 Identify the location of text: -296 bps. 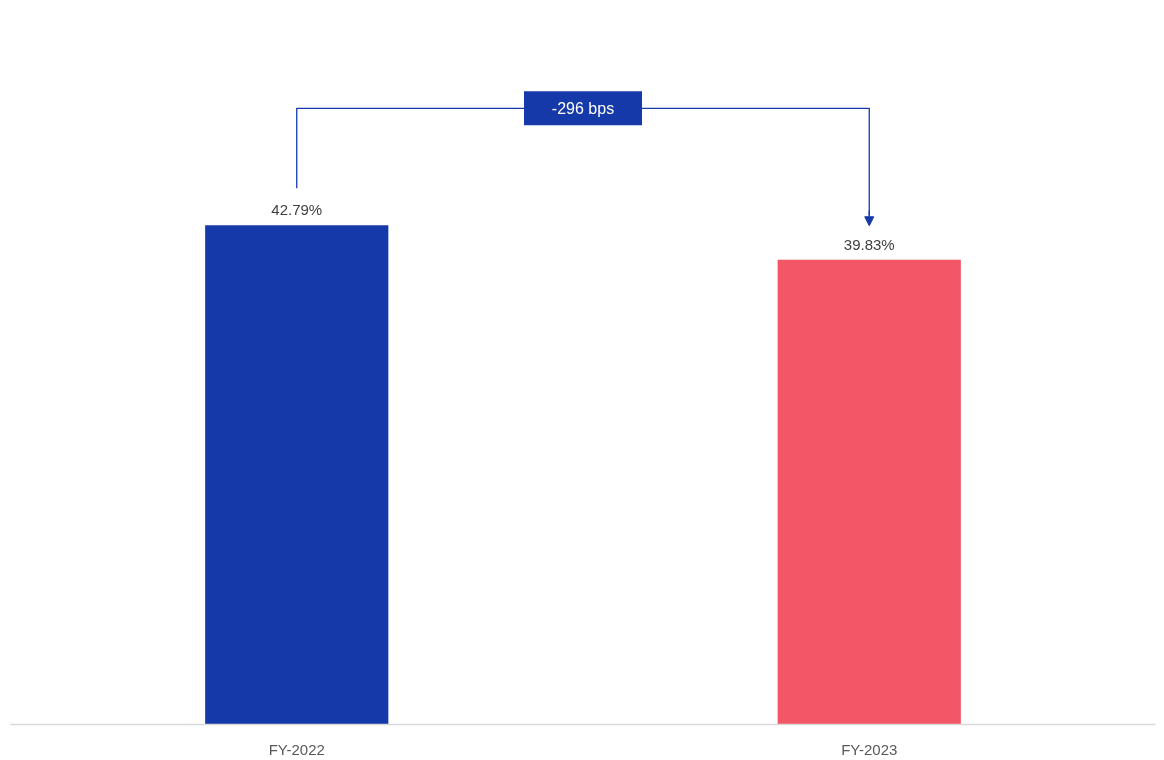
(583, 108).